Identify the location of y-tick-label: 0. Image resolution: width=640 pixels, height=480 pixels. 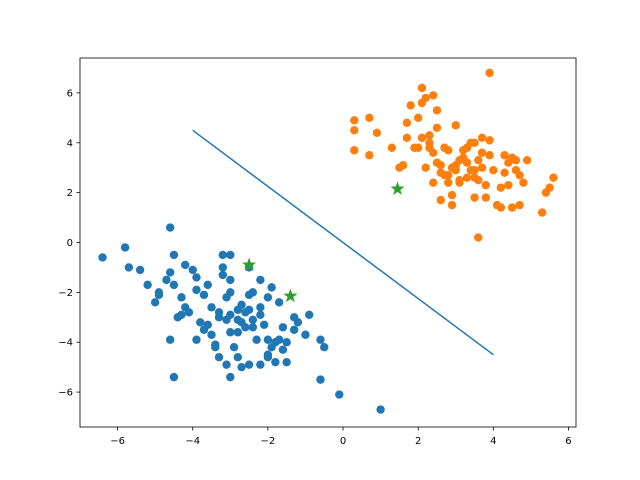
(70, 243).